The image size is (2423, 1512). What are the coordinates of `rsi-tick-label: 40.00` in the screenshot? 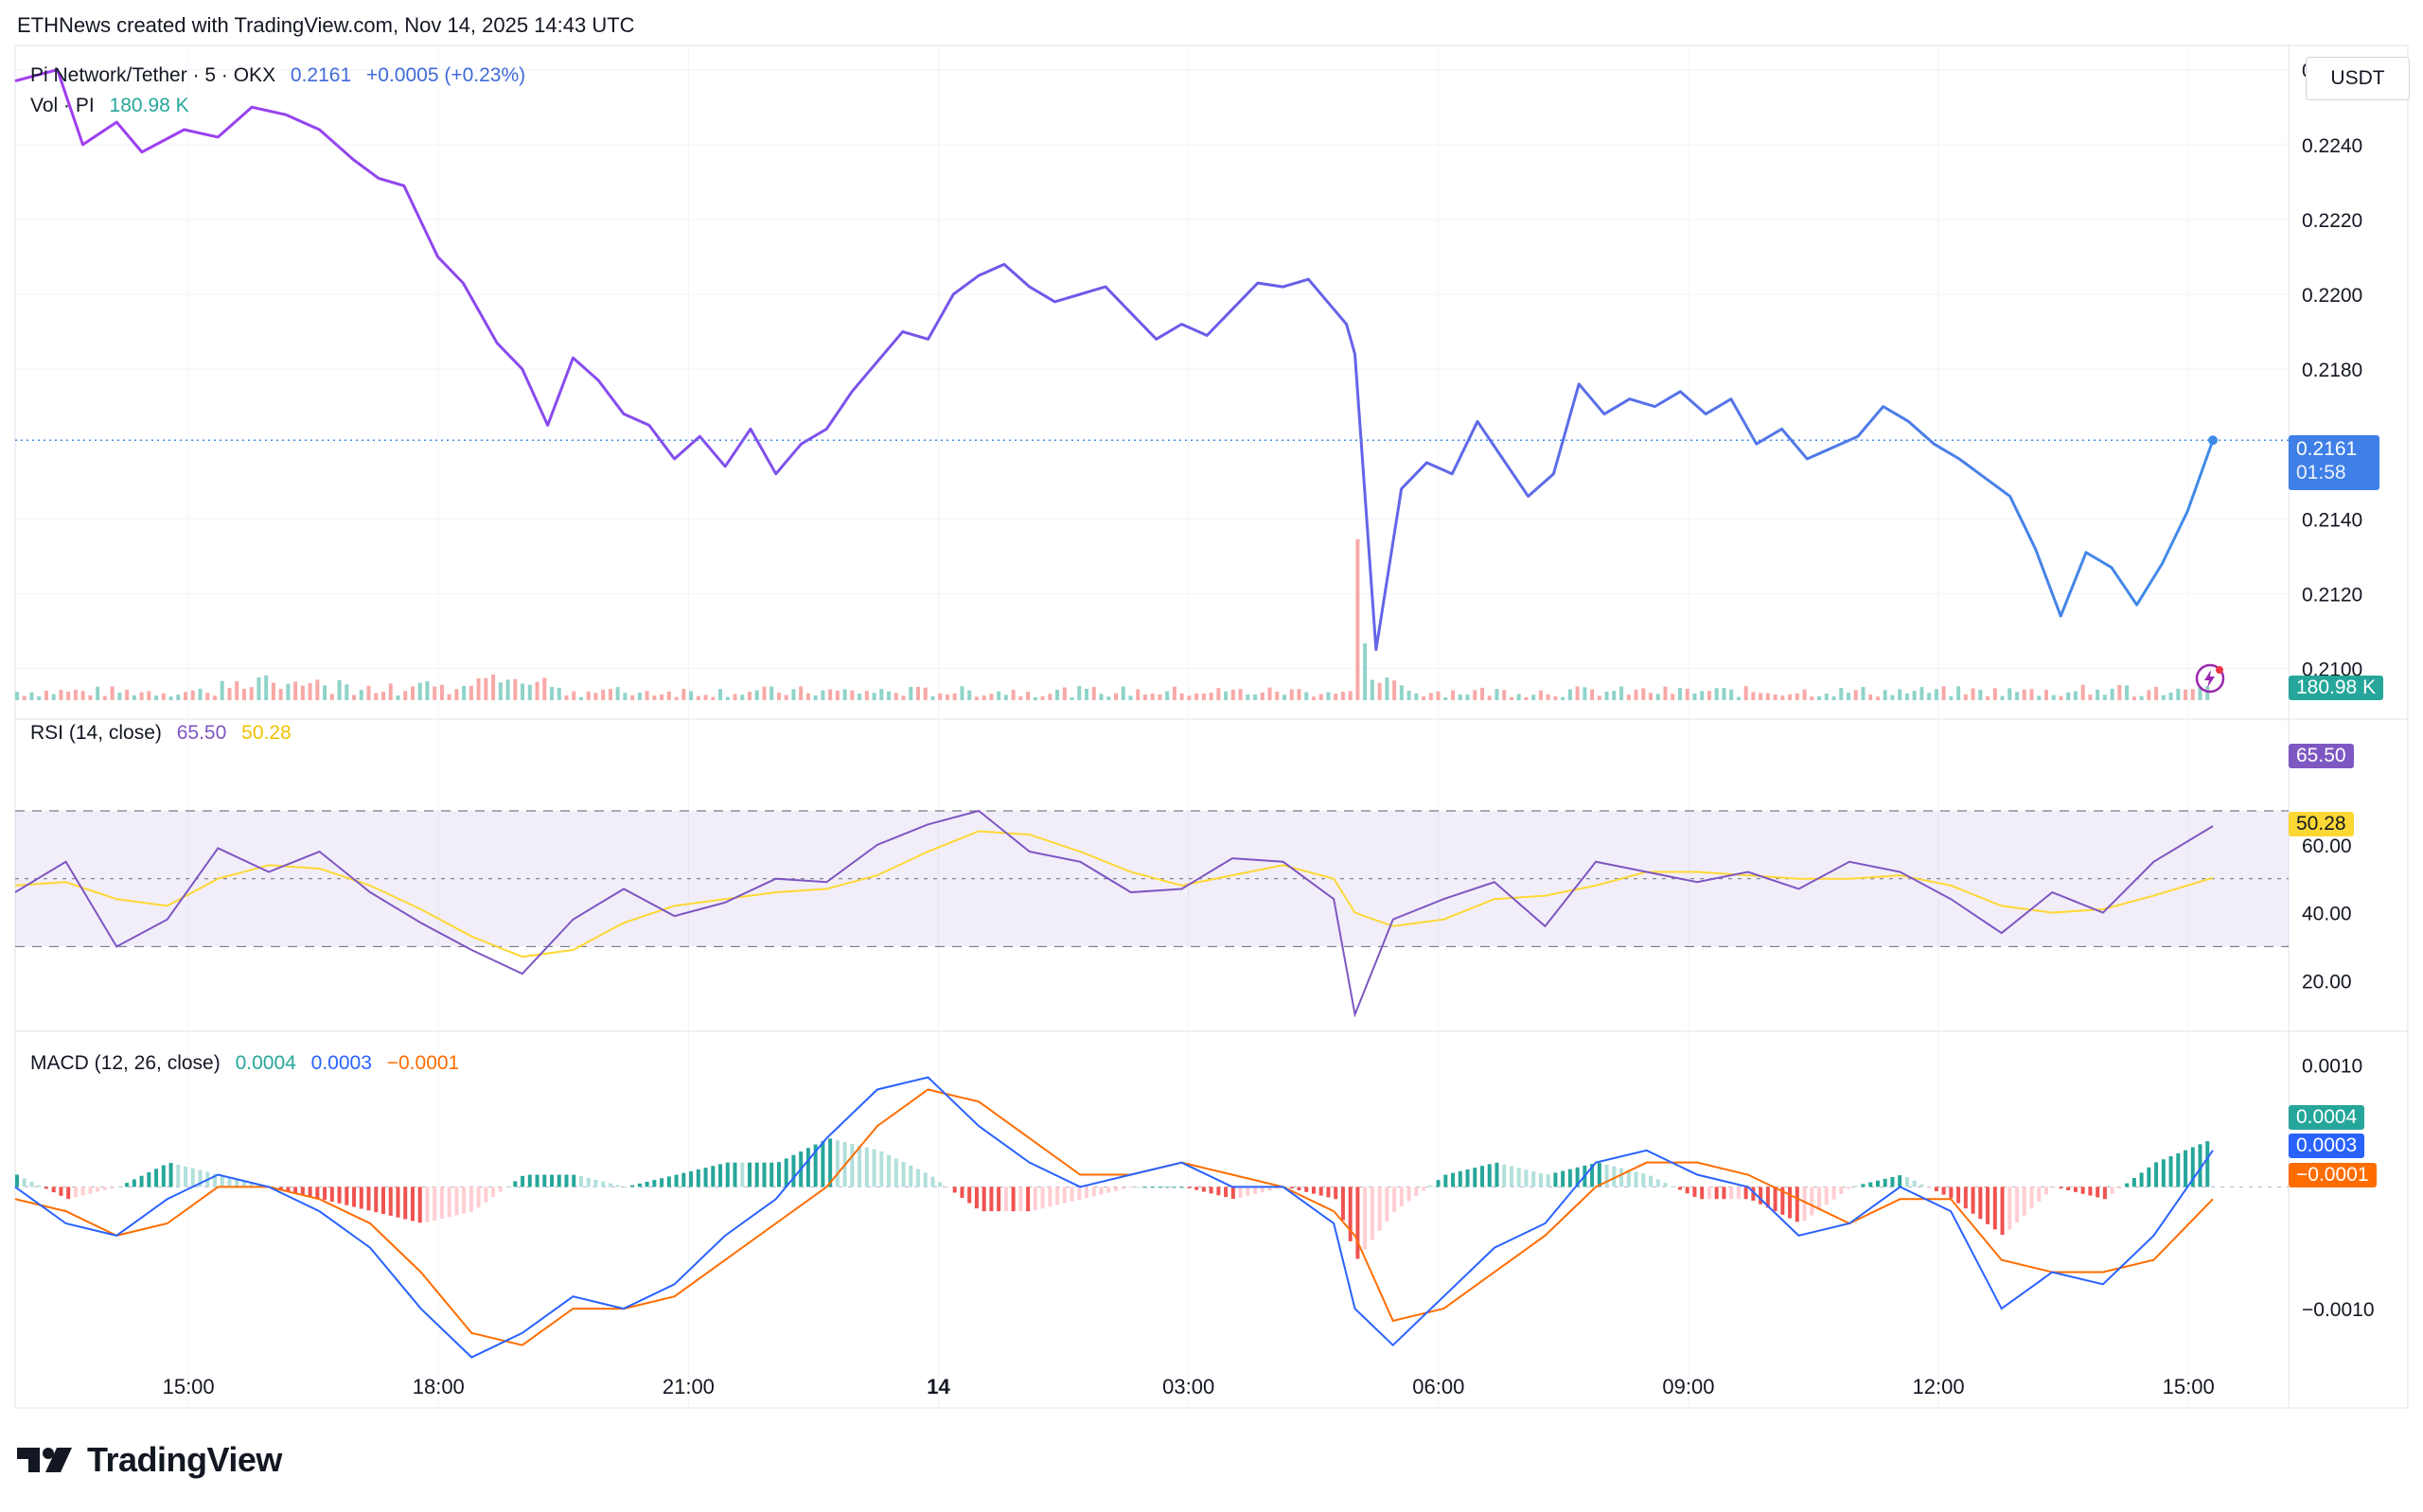 It's located at (2327, 915).